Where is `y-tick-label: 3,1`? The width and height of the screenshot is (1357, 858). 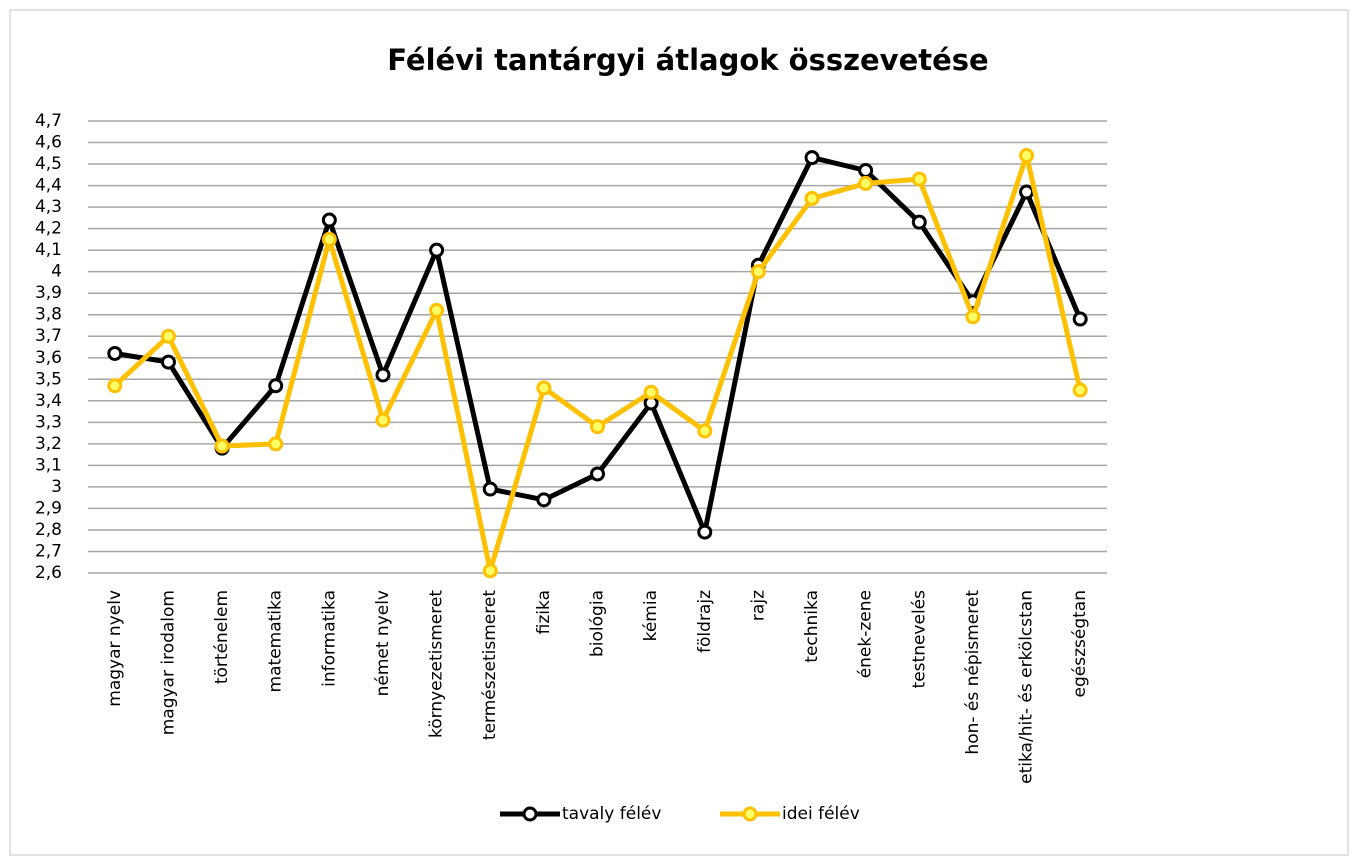 y-tick-label: 3,1 is located at coordinates (48, 465).